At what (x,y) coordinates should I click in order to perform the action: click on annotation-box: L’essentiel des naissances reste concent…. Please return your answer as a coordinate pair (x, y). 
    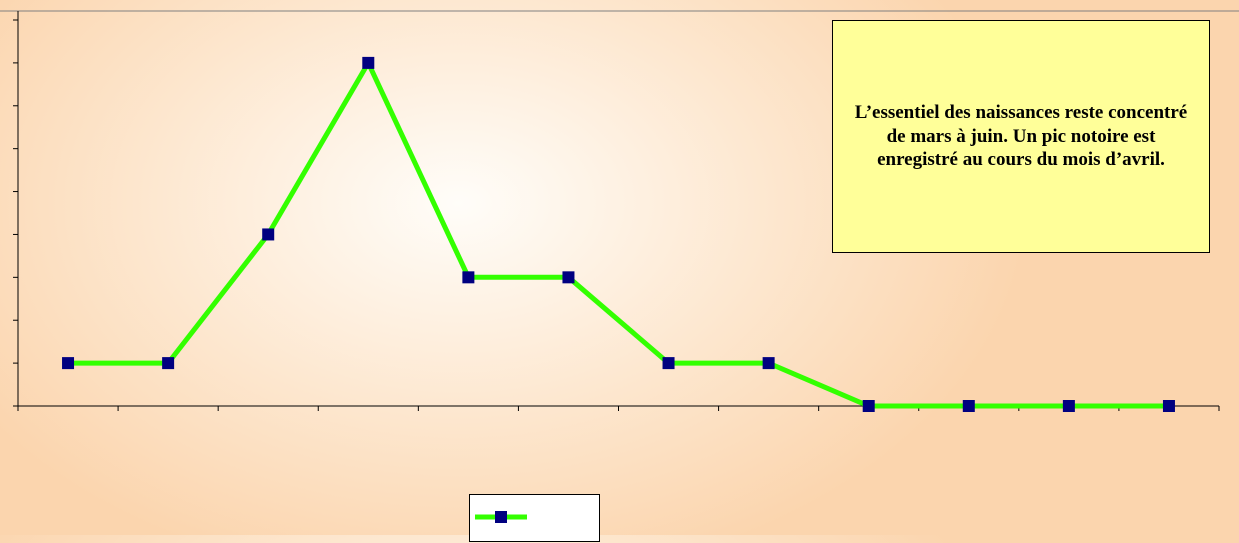
    Looking at the image, I should click on (1021, 136).